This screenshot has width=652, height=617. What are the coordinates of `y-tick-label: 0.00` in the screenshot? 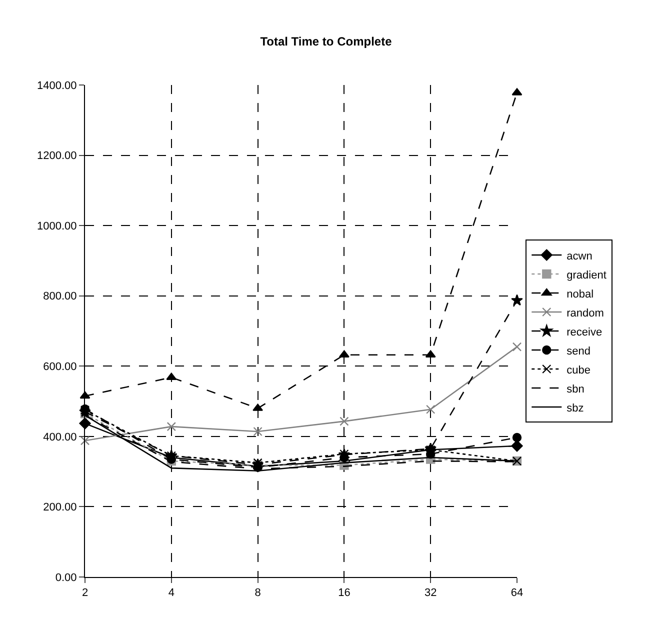 It's located at (66, 578).